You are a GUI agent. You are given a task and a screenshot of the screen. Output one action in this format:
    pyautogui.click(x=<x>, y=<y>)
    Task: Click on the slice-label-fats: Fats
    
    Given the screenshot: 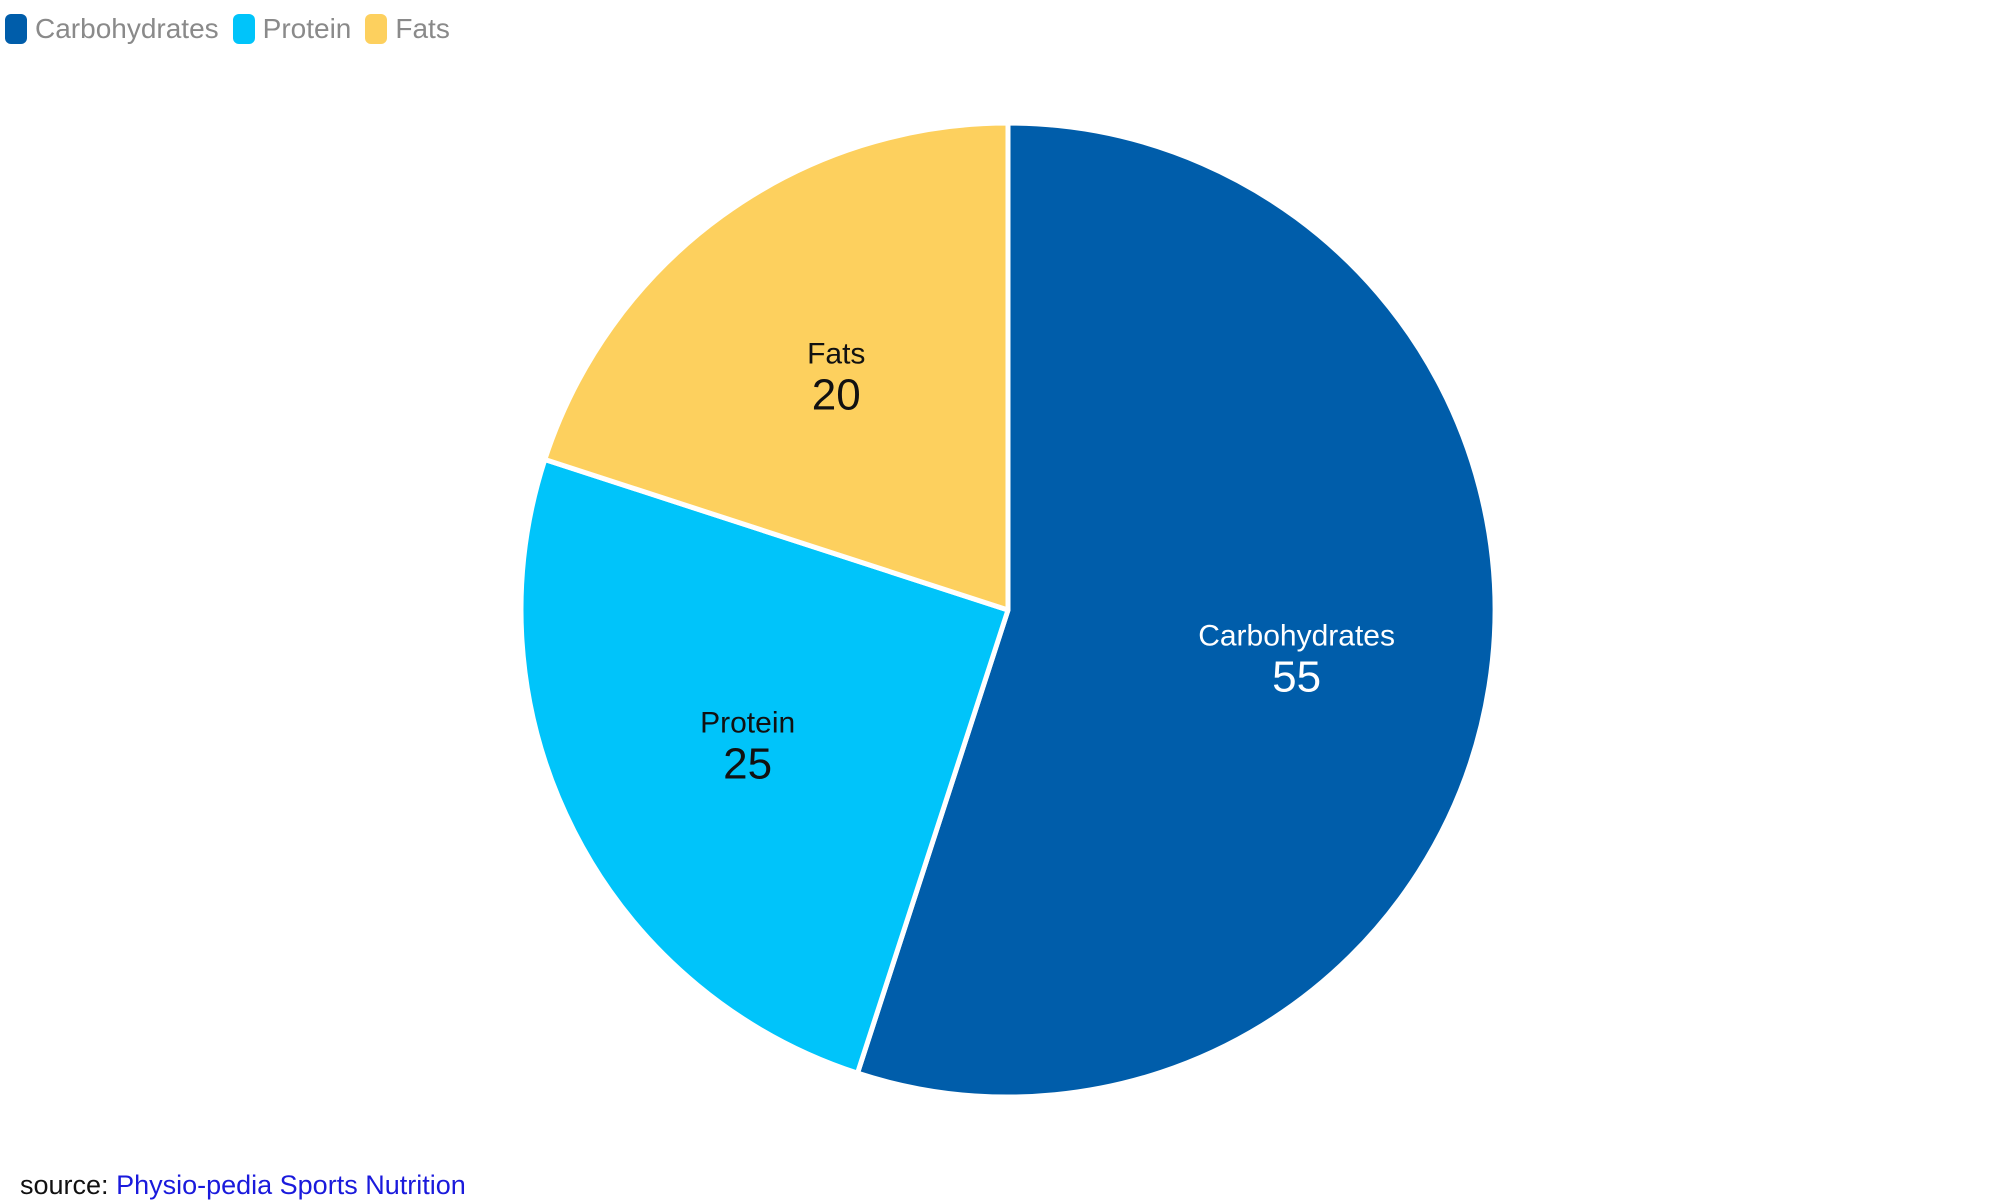 What is the action you would take?
    pyautogui.click(x=836, y=354)
    